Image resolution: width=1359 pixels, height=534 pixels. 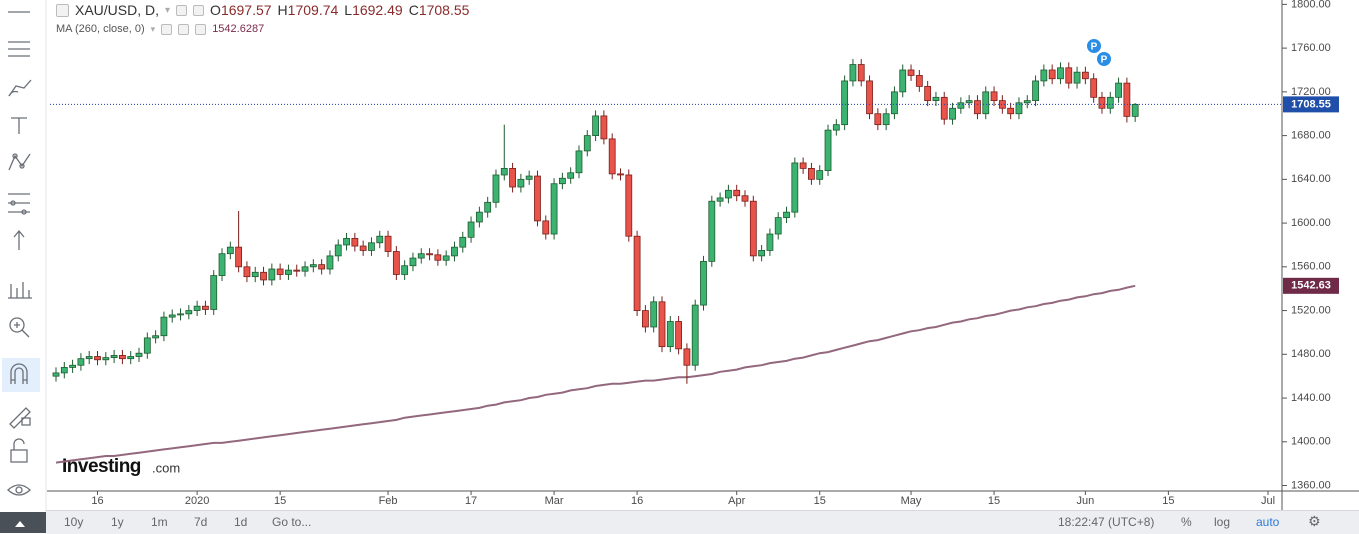 What do you see at coordinates (20, 524) in the screenshot?
I see `collapse-icon` at bounding box center [20, 524].